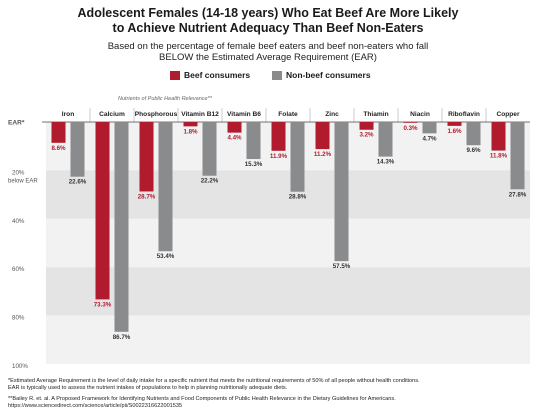 This screenshot has height=416, width=536. What do you see at coordinates (23, 181) in the screenshot?
I see `below-ear-label: below EAR` at bounding box center [23, 181].